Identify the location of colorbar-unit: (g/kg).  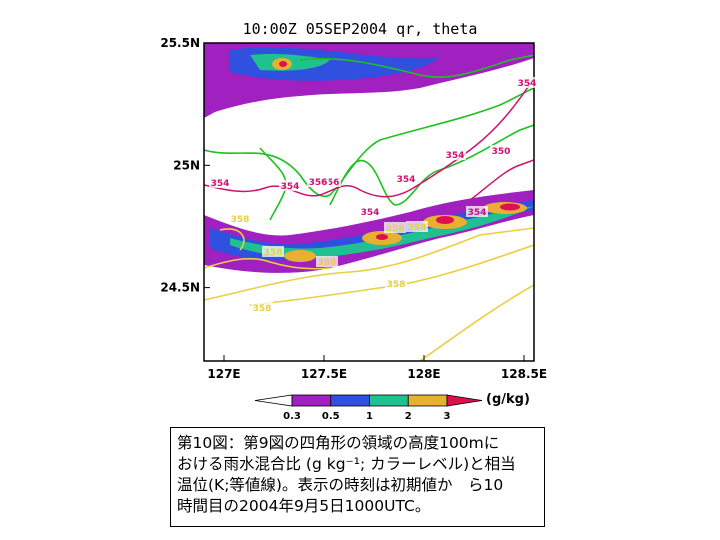
(508, 399).